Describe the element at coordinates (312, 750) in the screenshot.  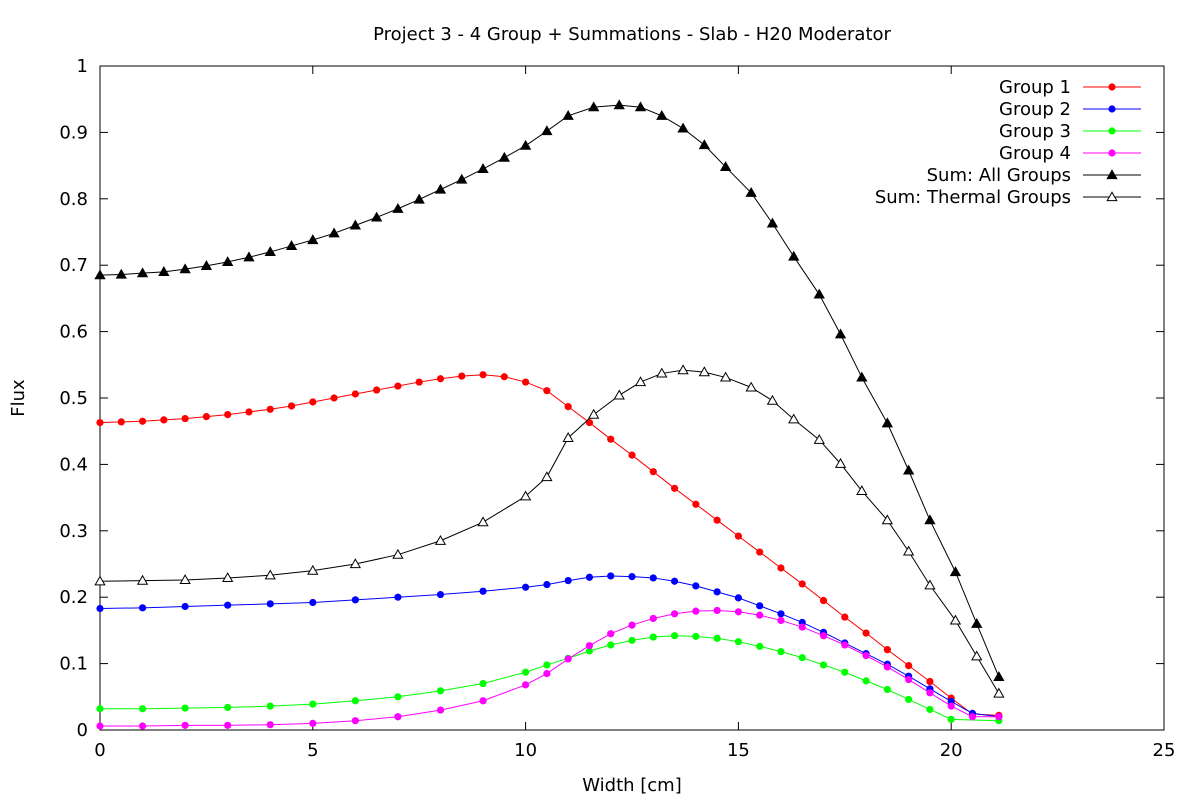
I see `x-tick-label: 5` at that location.